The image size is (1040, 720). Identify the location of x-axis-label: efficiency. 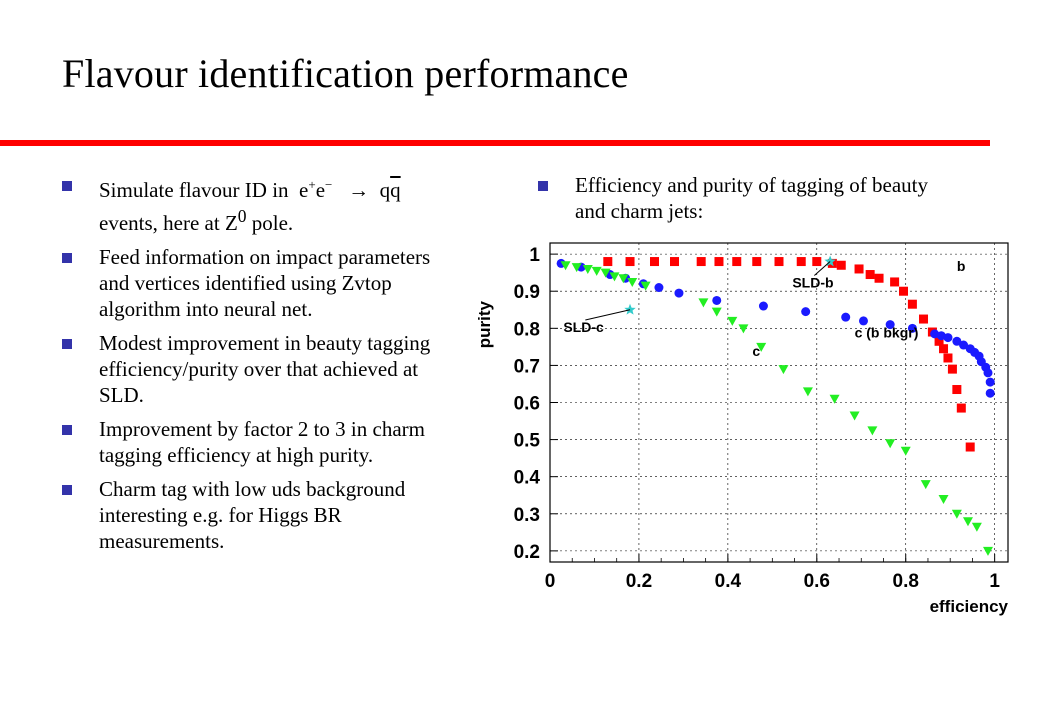
(969, 606).